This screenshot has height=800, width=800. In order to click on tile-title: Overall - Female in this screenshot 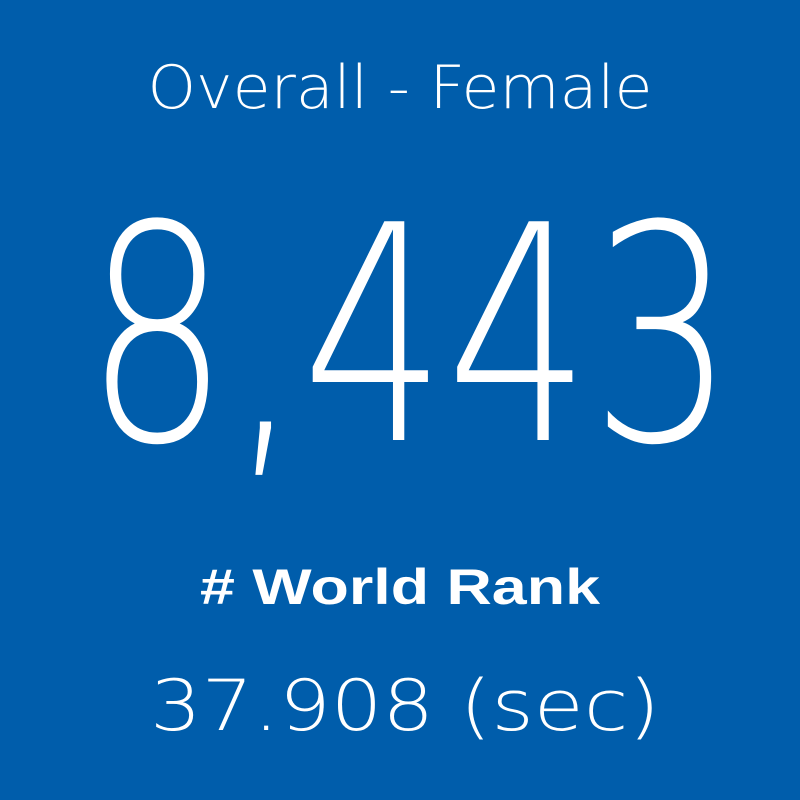, I will do `click(400, 88)`.